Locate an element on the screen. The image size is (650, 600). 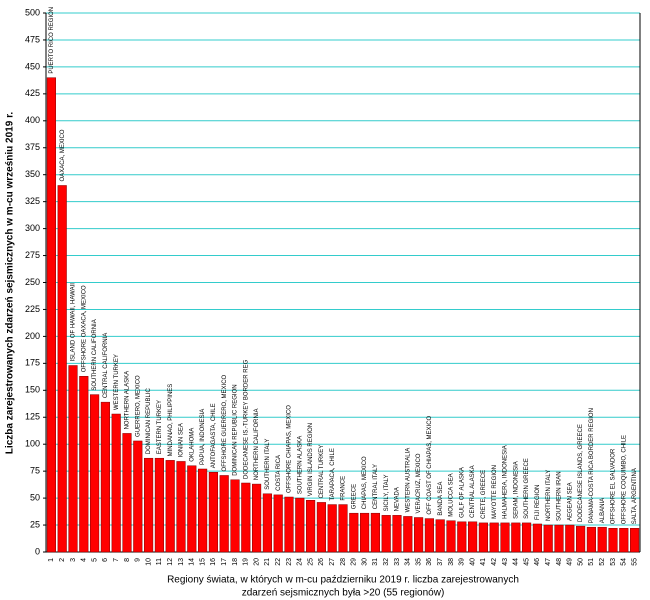
region-label: NORTHERN CALIFORNIA is located at coordinates (257, 445).